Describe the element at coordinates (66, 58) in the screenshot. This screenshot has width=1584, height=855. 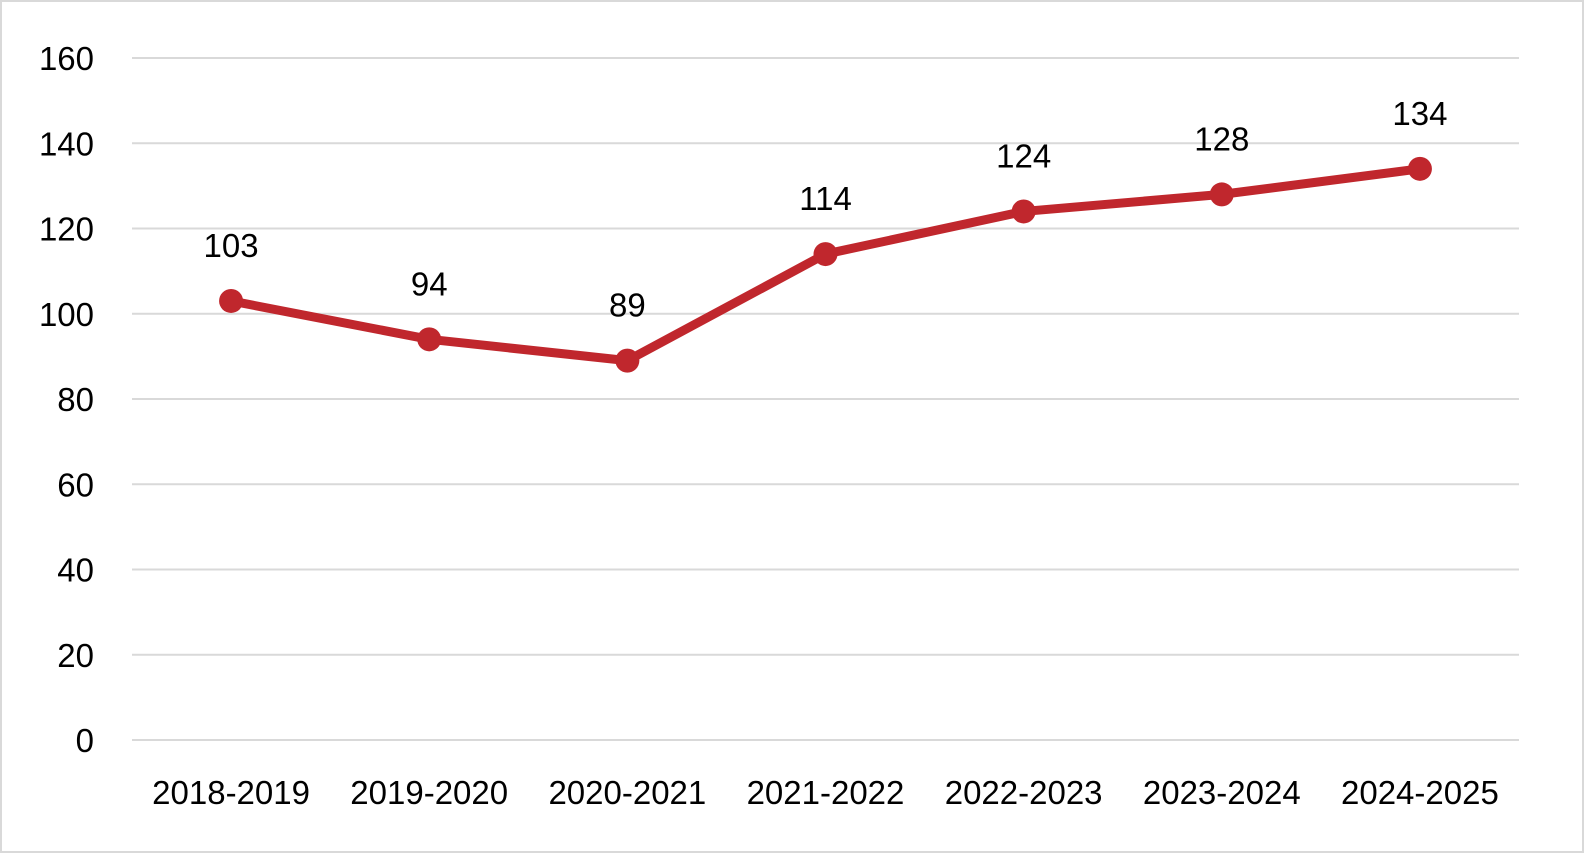
I see `y-tick-label: 160` at that location.